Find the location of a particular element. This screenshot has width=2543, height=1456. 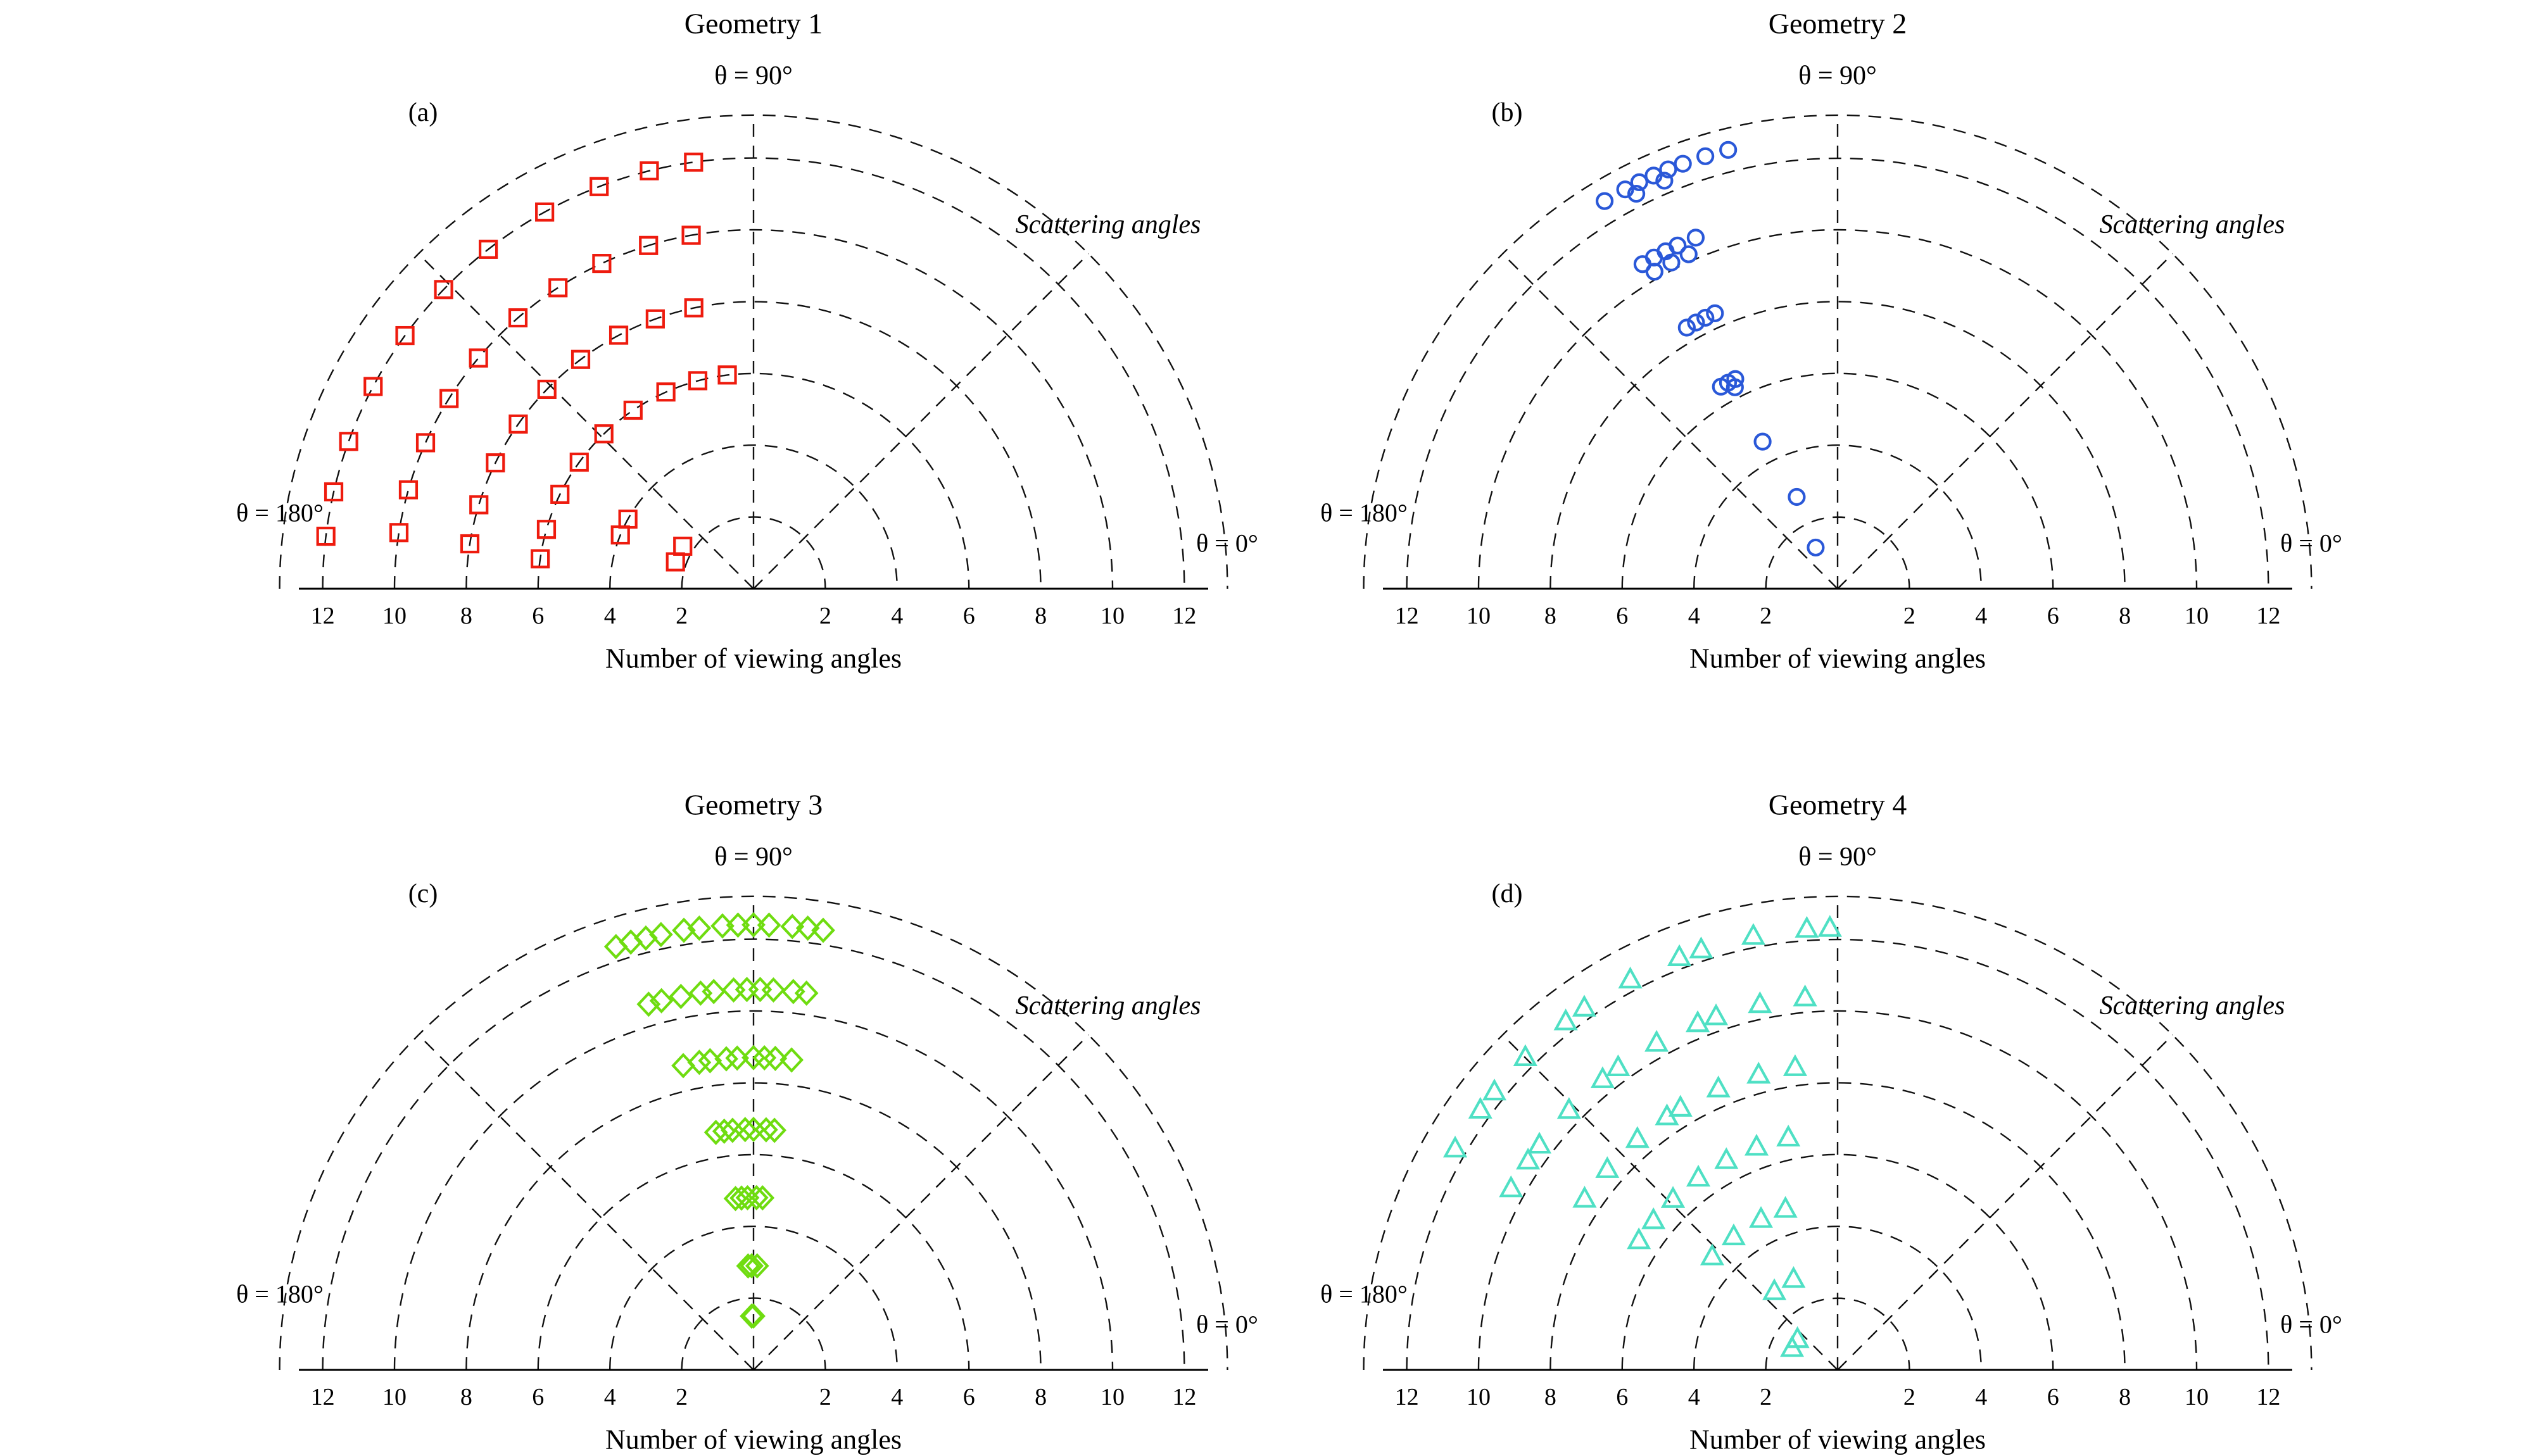

polar-grid-a: 2 2 4 4 6 6 8 8 10 10 12 12 is located at coordinates (753, 371).